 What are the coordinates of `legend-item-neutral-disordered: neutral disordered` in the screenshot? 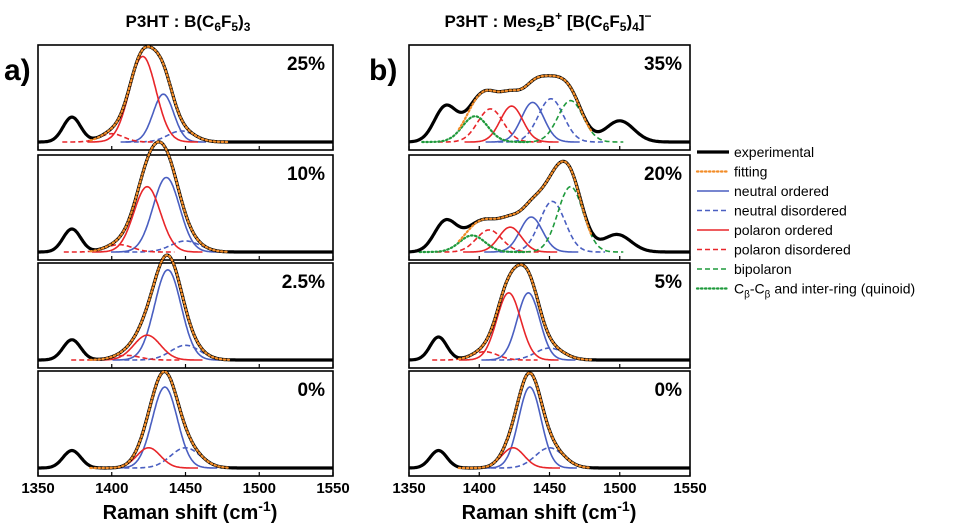 It's located at (772, 211).